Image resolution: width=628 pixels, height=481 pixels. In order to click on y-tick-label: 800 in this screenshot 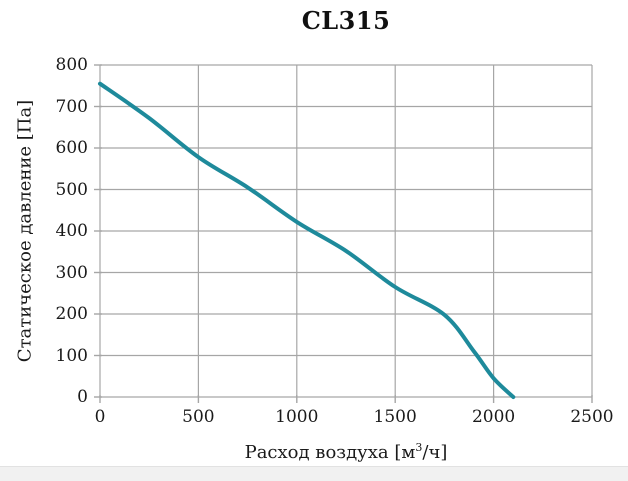, I will do `click(71, 65)`.